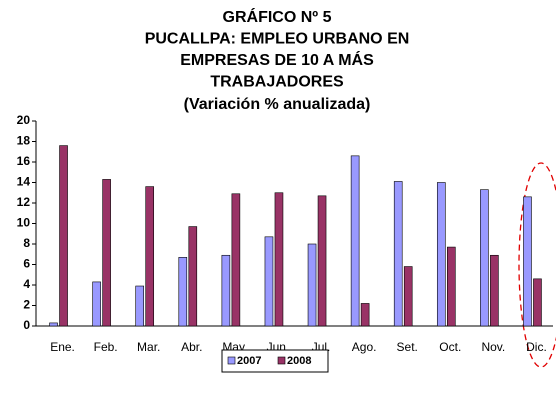 Image resolution: width=556 pixels, height=405 pixels. I want to click on y-tick-label: 20, so click(24, 120).